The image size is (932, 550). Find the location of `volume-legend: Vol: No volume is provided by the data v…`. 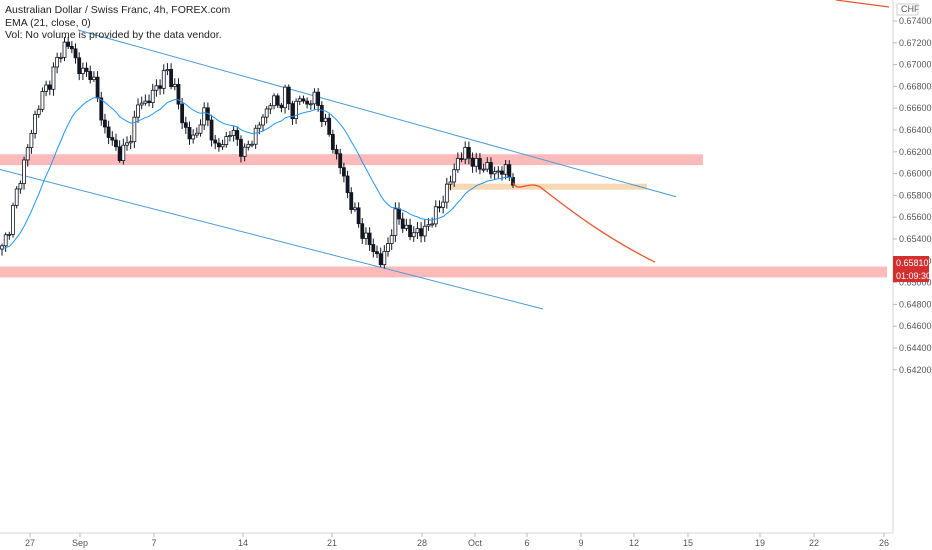

volume-legend: Vol: No volume is provided by the data v… is located at coordinates (113, 35).